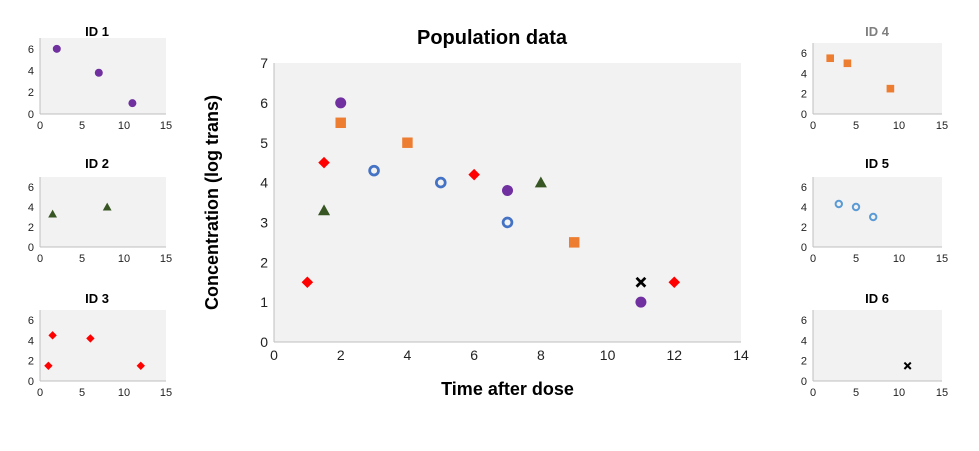 Image resolution: width=979 pixels, height=451 pixels. What do you see at coordinates (474, 355) in the screenshot?
I see `x-tick-label: 6` at bounding box center [474, 355].